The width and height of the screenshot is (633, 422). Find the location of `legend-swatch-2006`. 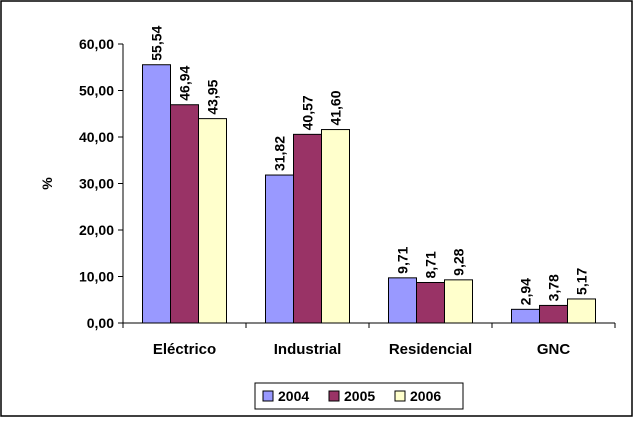

legend-swatch-2006 is located at coordinates (400, 396).